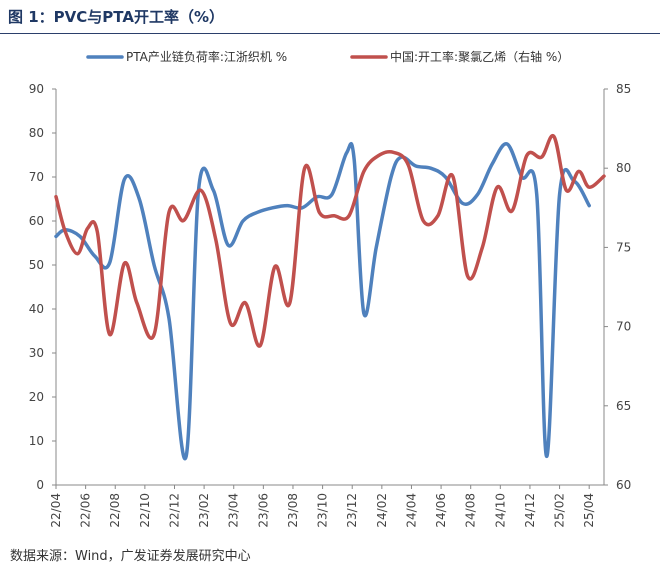 The width and height of the screenshot is (660, 568). I want to click on right-tick-label: 75, so click(623, 247).